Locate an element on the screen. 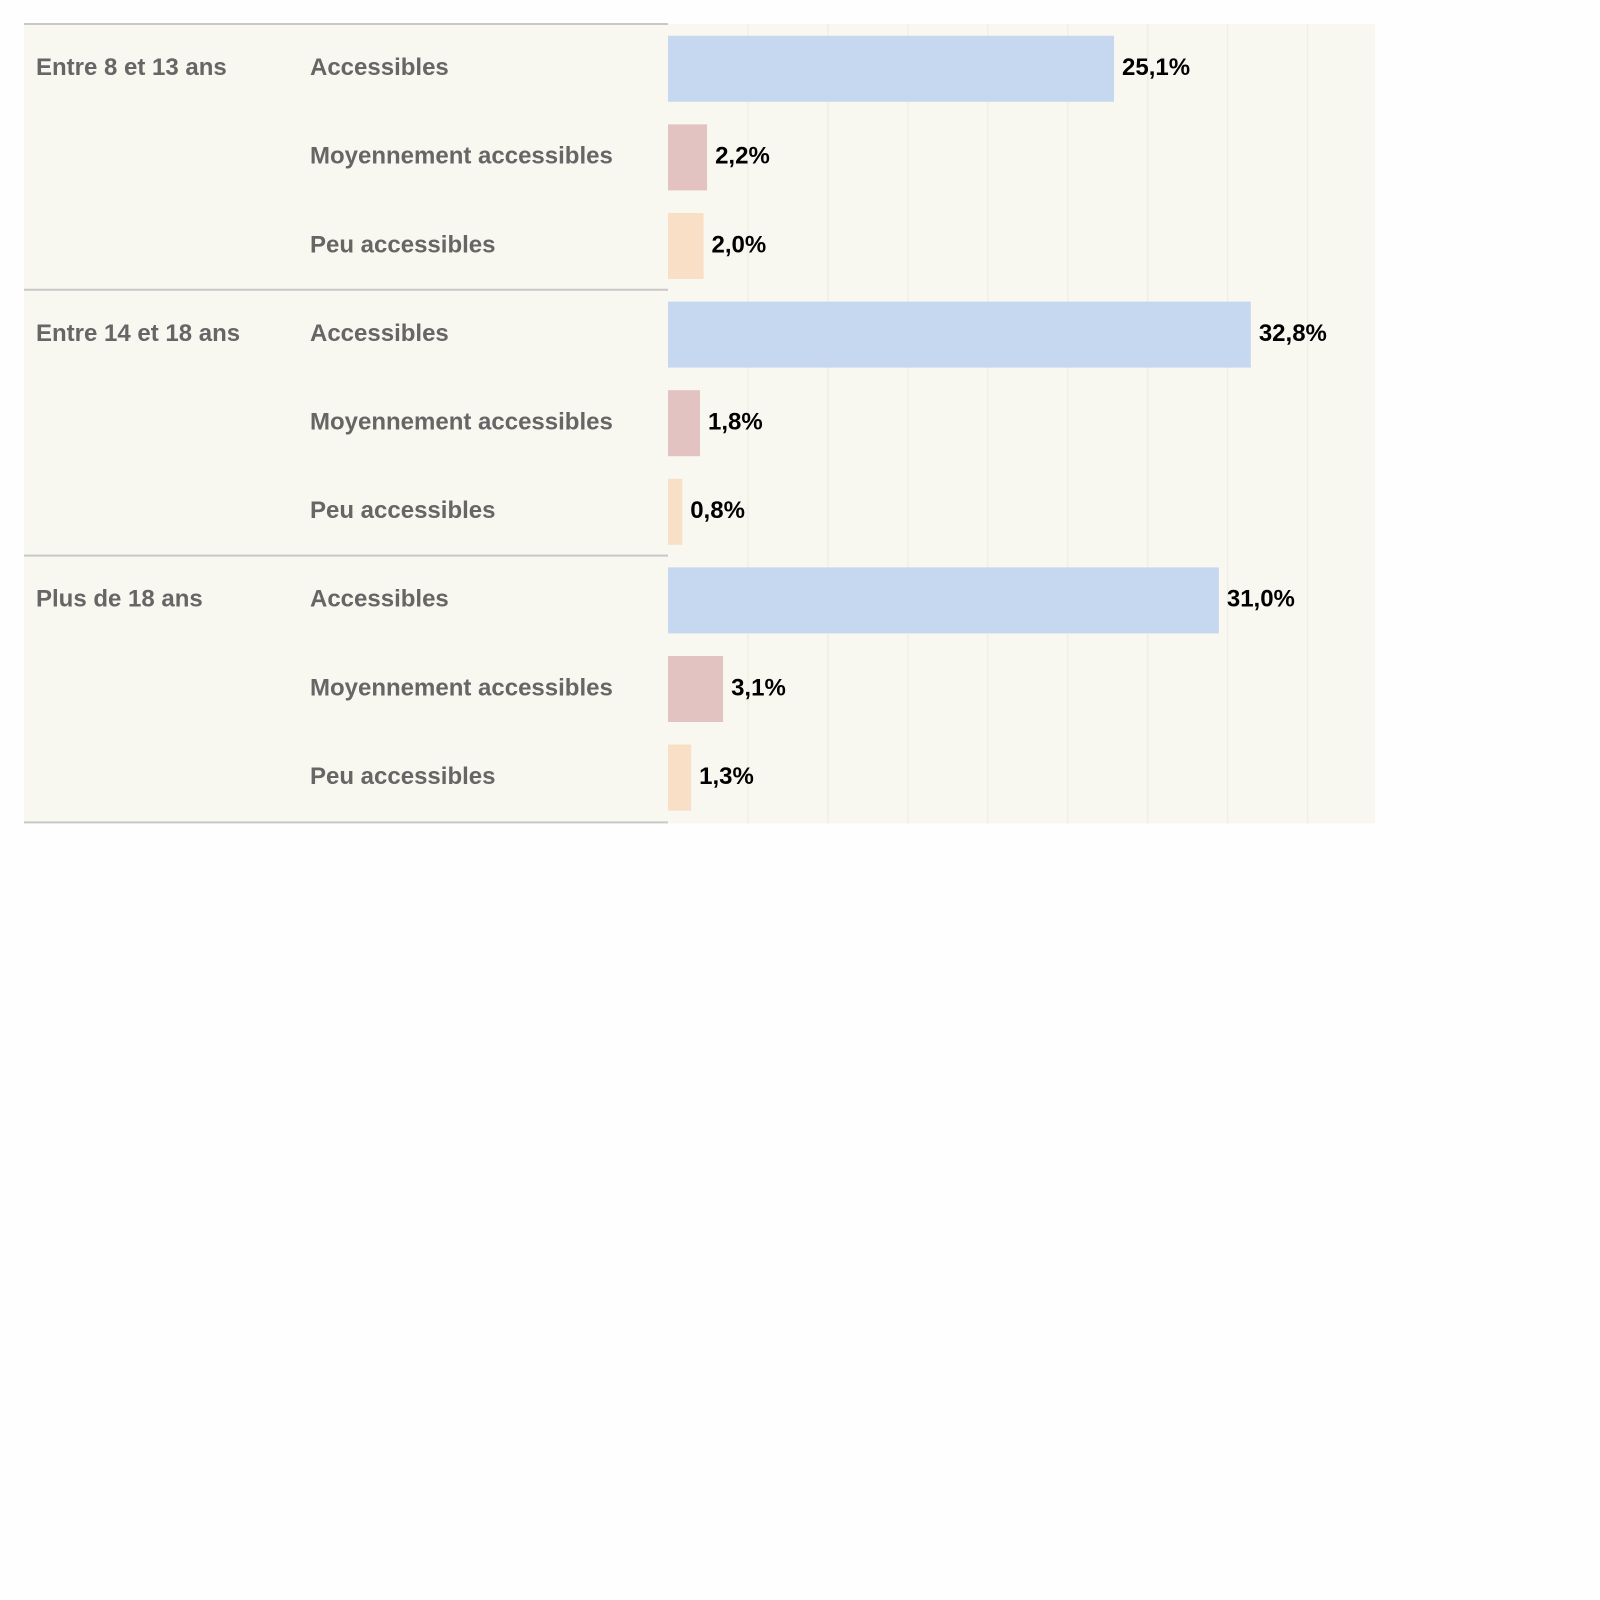 The image size is (1600, 1600). group-label: Entre 8 et 13 ans is located at coordinates (131, 67).